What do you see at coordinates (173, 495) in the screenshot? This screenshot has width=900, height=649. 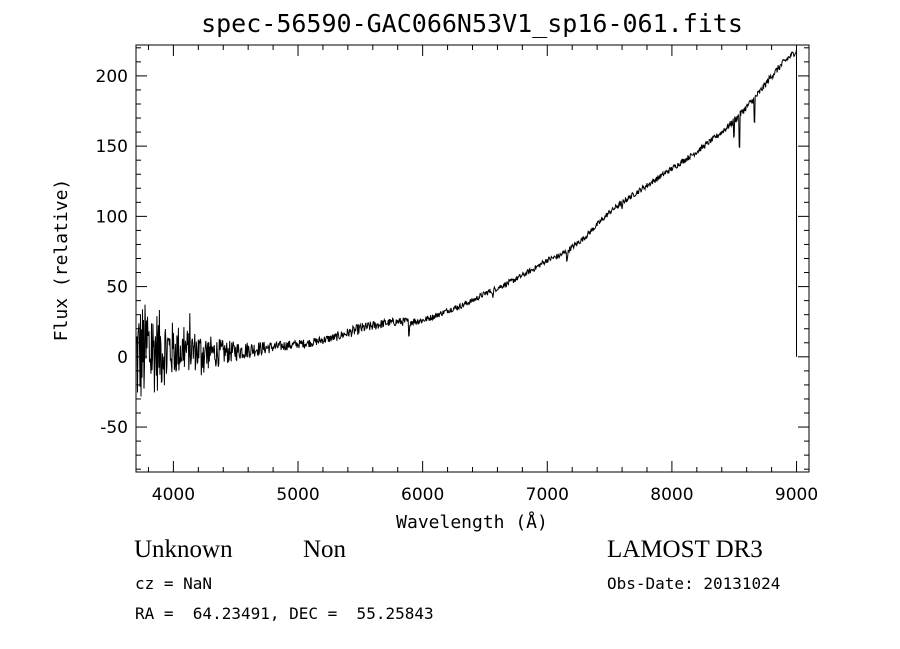 I see `x-tick-label: 4000` at bounding box center [173, 495].